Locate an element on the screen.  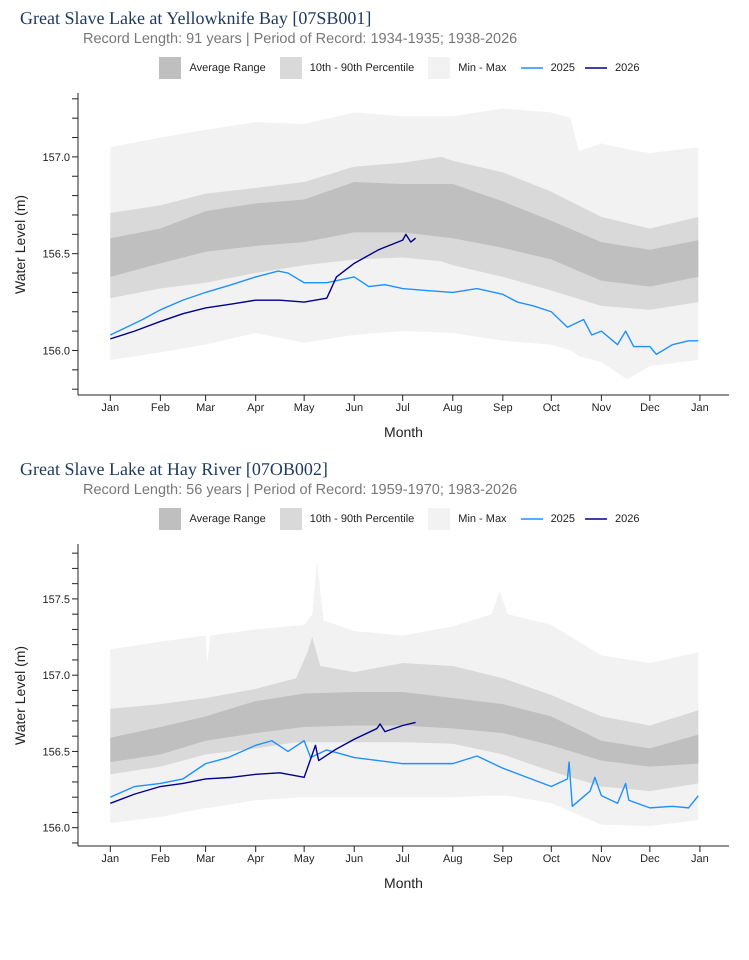
y-tick-label: 157.5 is located at coordinates (56, 600).